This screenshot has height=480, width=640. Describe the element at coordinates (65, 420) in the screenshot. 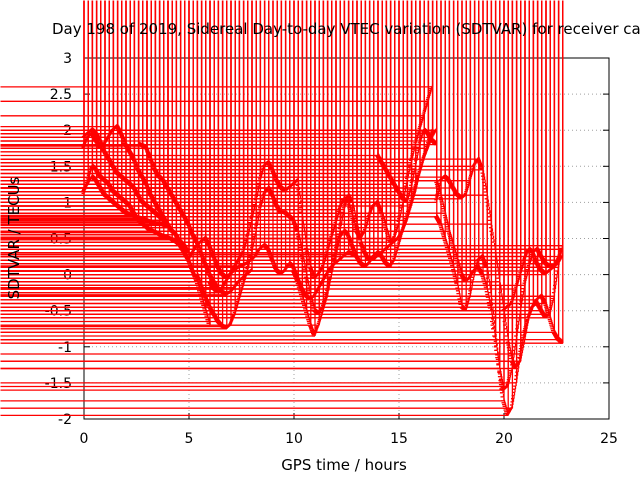

I see `y-tick-label: -2` at that location.